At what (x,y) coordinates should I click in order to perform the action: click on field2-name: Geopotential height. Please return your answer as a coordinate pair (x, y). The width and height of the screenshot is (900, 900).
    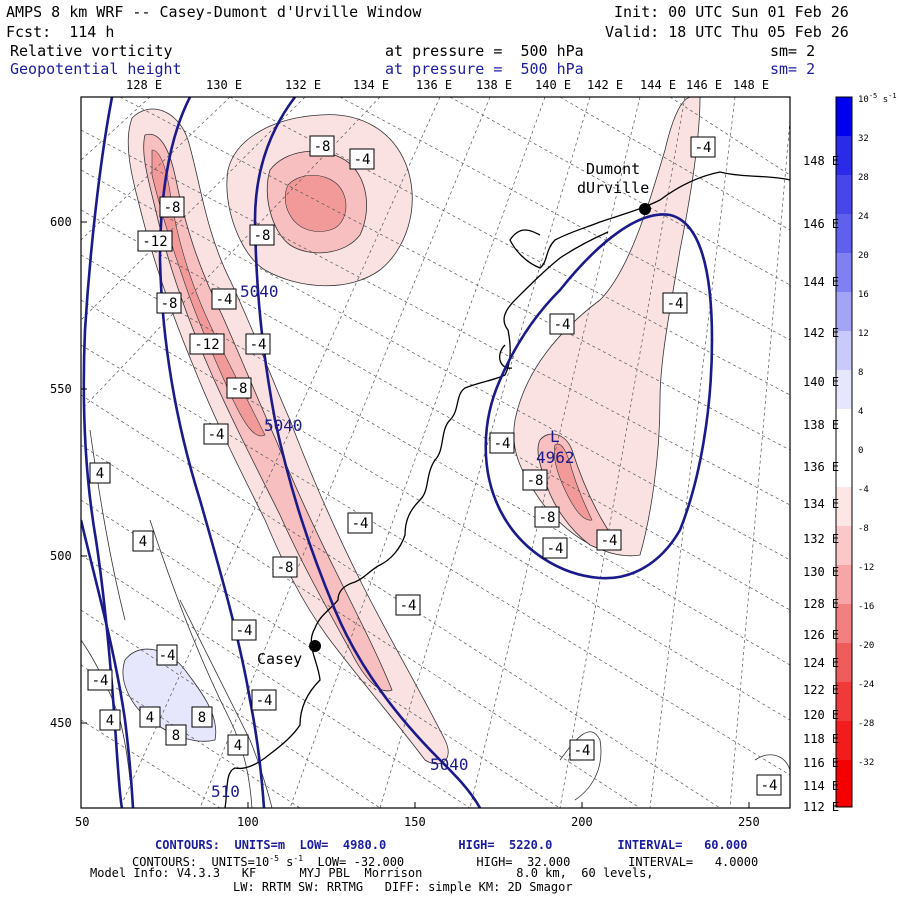
    Looking at the image, I should click on (96, 69).